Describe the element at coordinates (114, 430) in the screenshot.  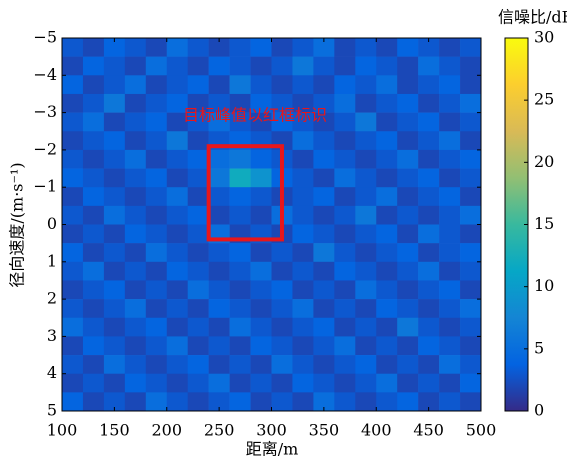
I see `x-tick-label: 150` at that location.